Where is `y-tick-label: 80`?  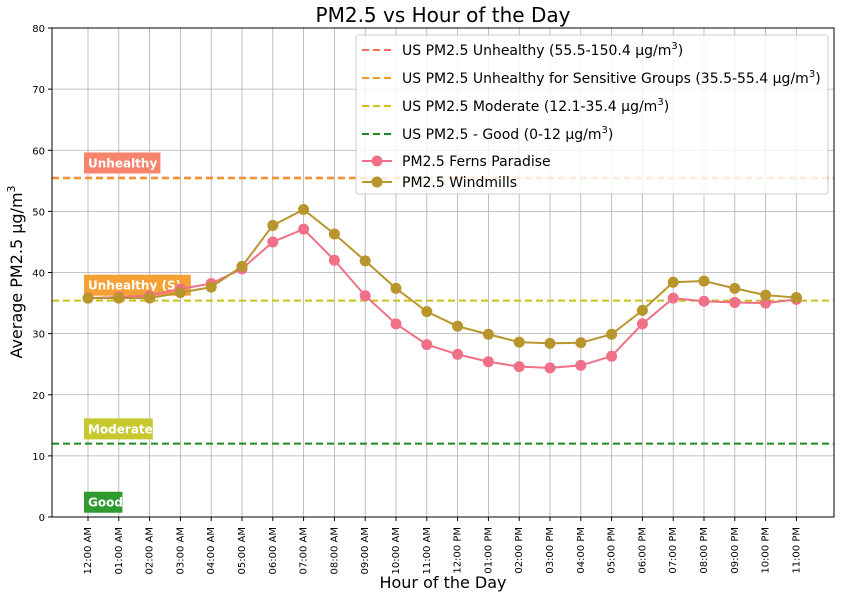 y-tick-label: 80 is located at coordinates (38, 29).